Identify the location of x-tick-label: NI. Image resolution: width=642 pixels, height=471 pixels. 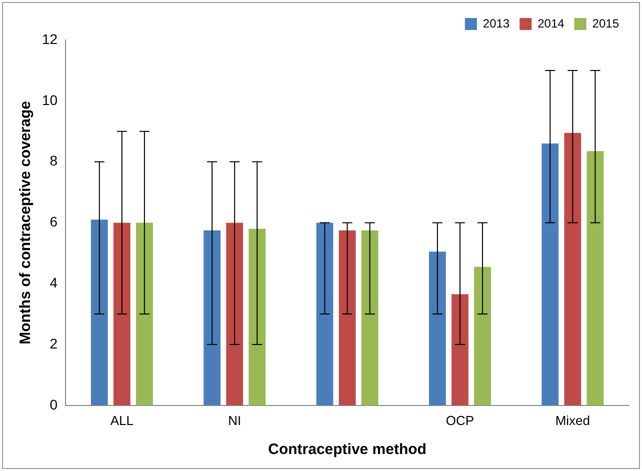
(235, 420).